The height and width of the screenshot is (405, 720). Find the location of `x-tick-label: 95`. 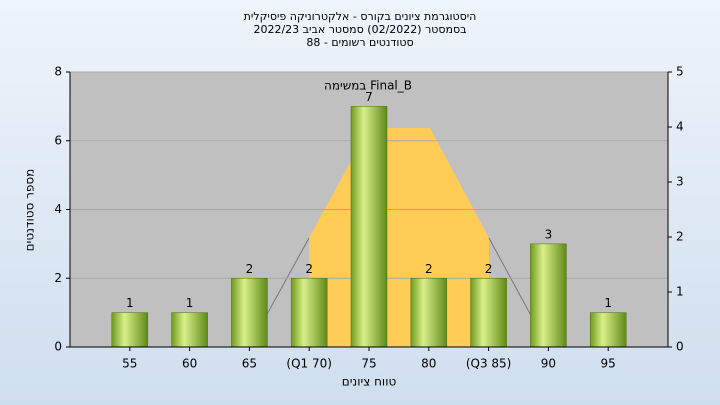

x-tick-label: 95 is located at coordinates (608, 364).